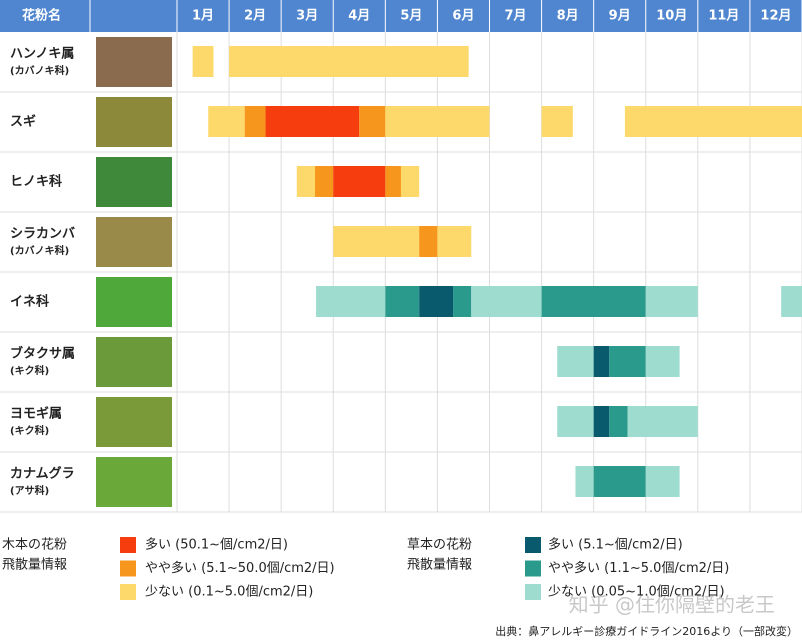 The width and height of the screenshot is (802, 642). I want to click on month-label: 7月, so click(516, 16).